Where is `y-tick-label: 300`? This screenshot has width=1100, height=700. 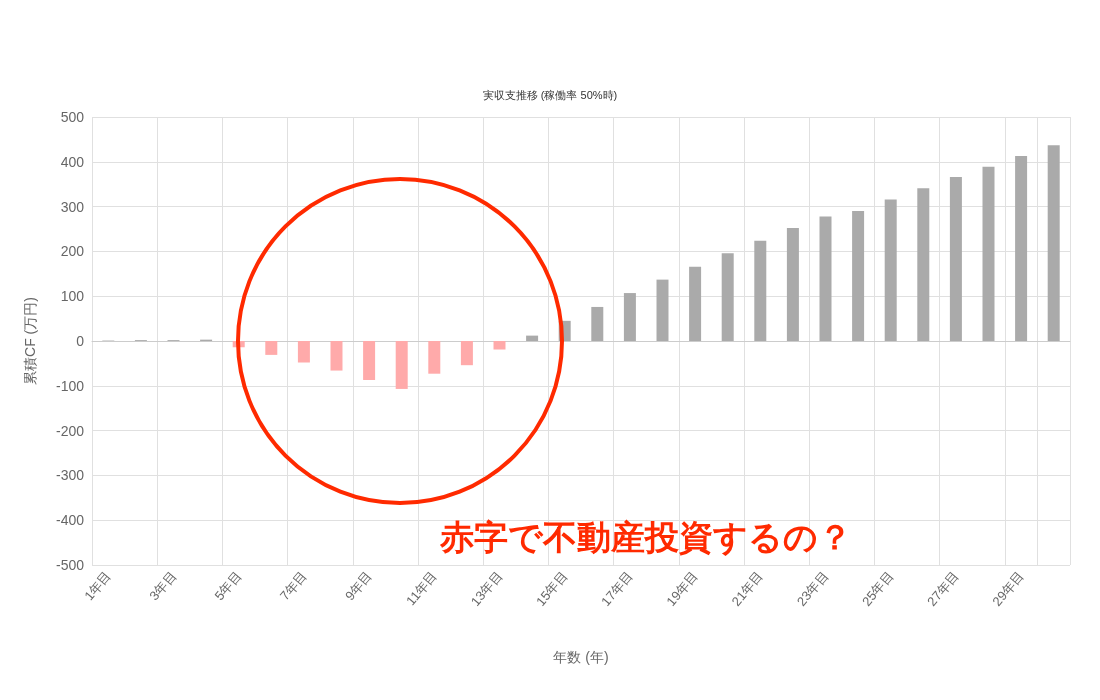
y-tick-label: 300 is located at coordinates (72, 206).